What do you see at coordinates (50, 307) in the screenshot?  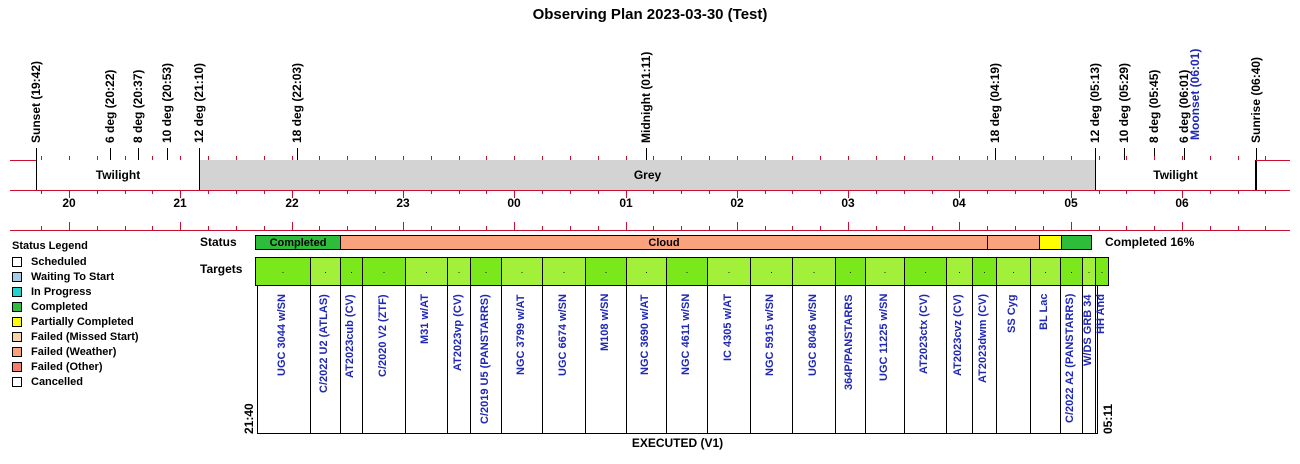 I see `legend-item: Completed` at bounding box center [50, 307].